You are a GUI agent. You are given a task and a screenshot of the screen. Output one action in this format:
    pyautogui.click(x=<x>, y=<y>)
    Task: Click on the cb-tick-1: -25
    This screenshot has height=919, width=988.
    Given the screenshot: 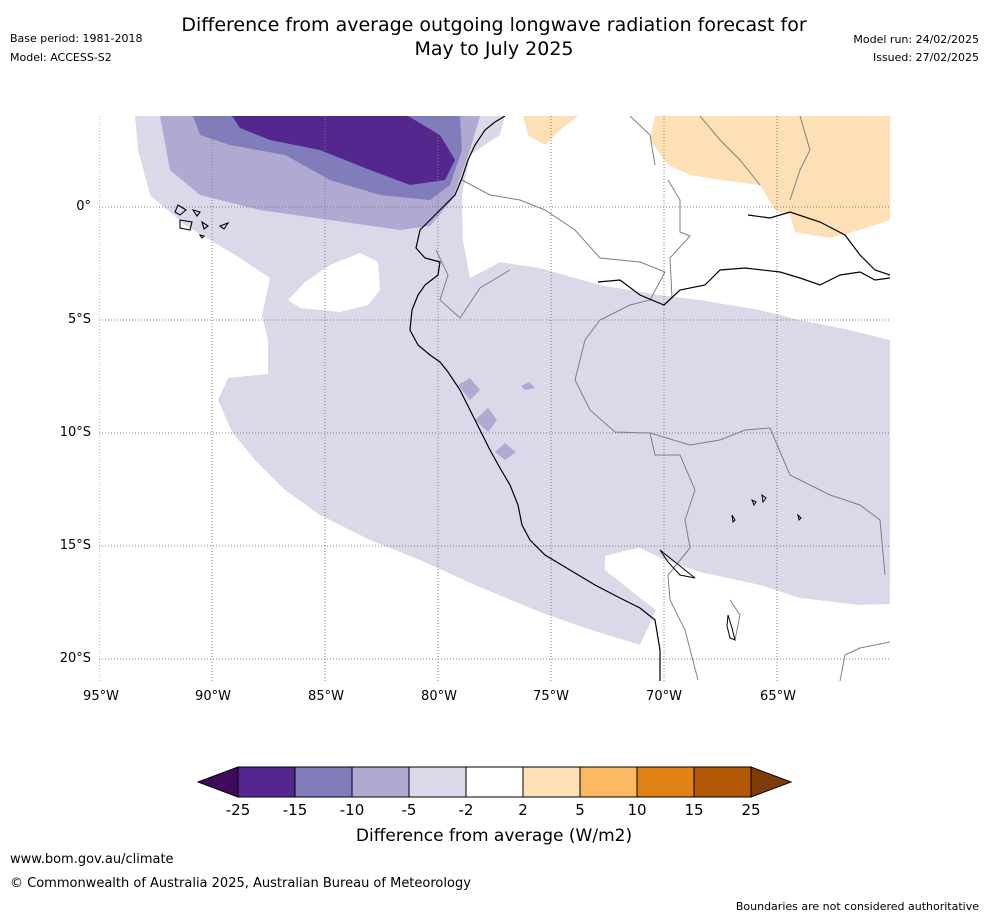 What is the action you would take?
    pyautogui.click(x=238, y=810)
    